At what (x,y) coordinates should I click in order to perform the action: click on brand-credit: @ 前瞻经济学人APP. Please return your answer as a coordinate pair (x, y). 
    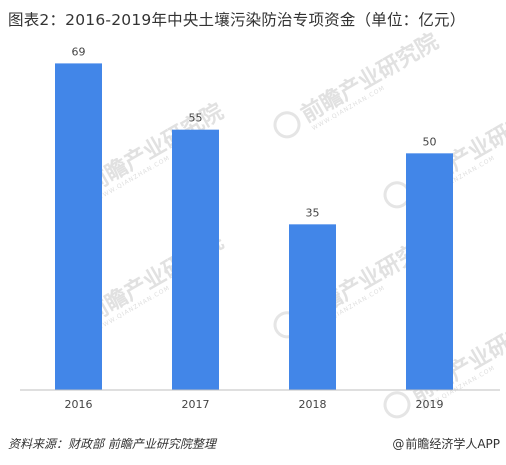
    Looking at the image, I should click on (446, 443).